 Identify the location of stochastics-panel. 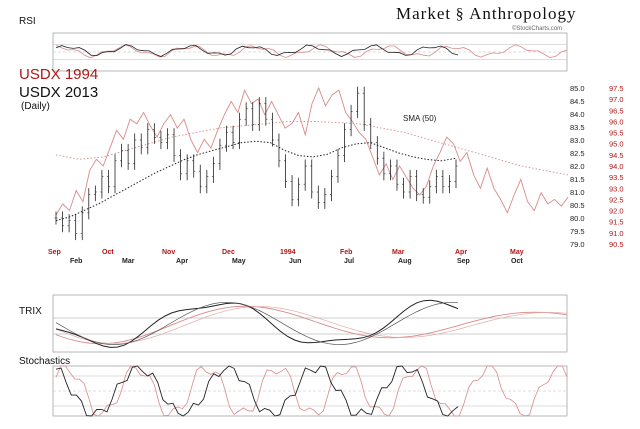
(310, 391).